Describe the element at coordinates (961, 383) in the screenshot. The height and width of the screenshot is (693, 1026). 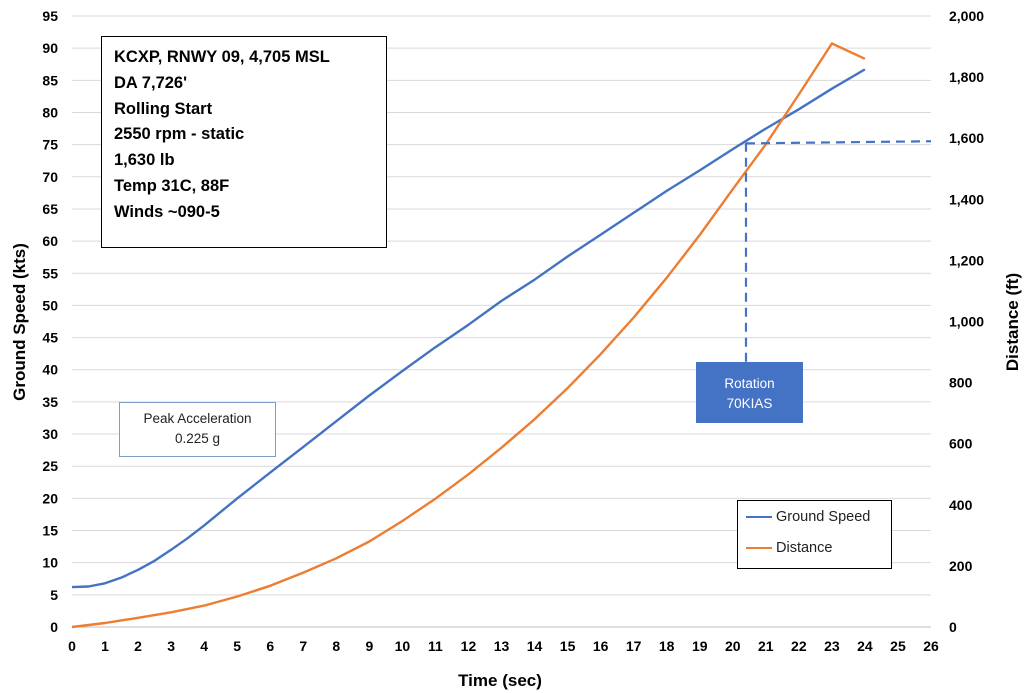
I see `y-right-tick-label: 800` at that location.